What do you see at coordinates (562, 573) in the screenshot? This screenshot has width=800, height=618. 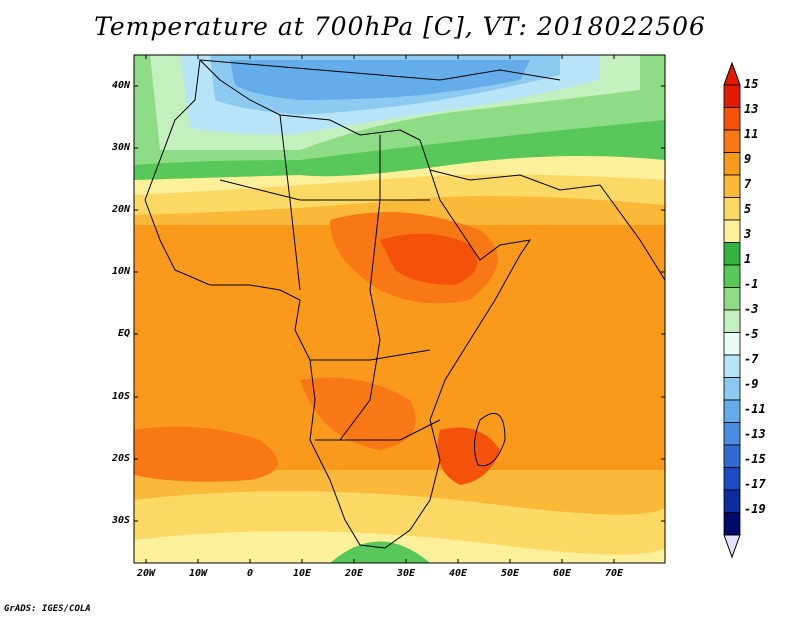 I see `lon-label-60e: 60E` at bounding box center [562, 573].